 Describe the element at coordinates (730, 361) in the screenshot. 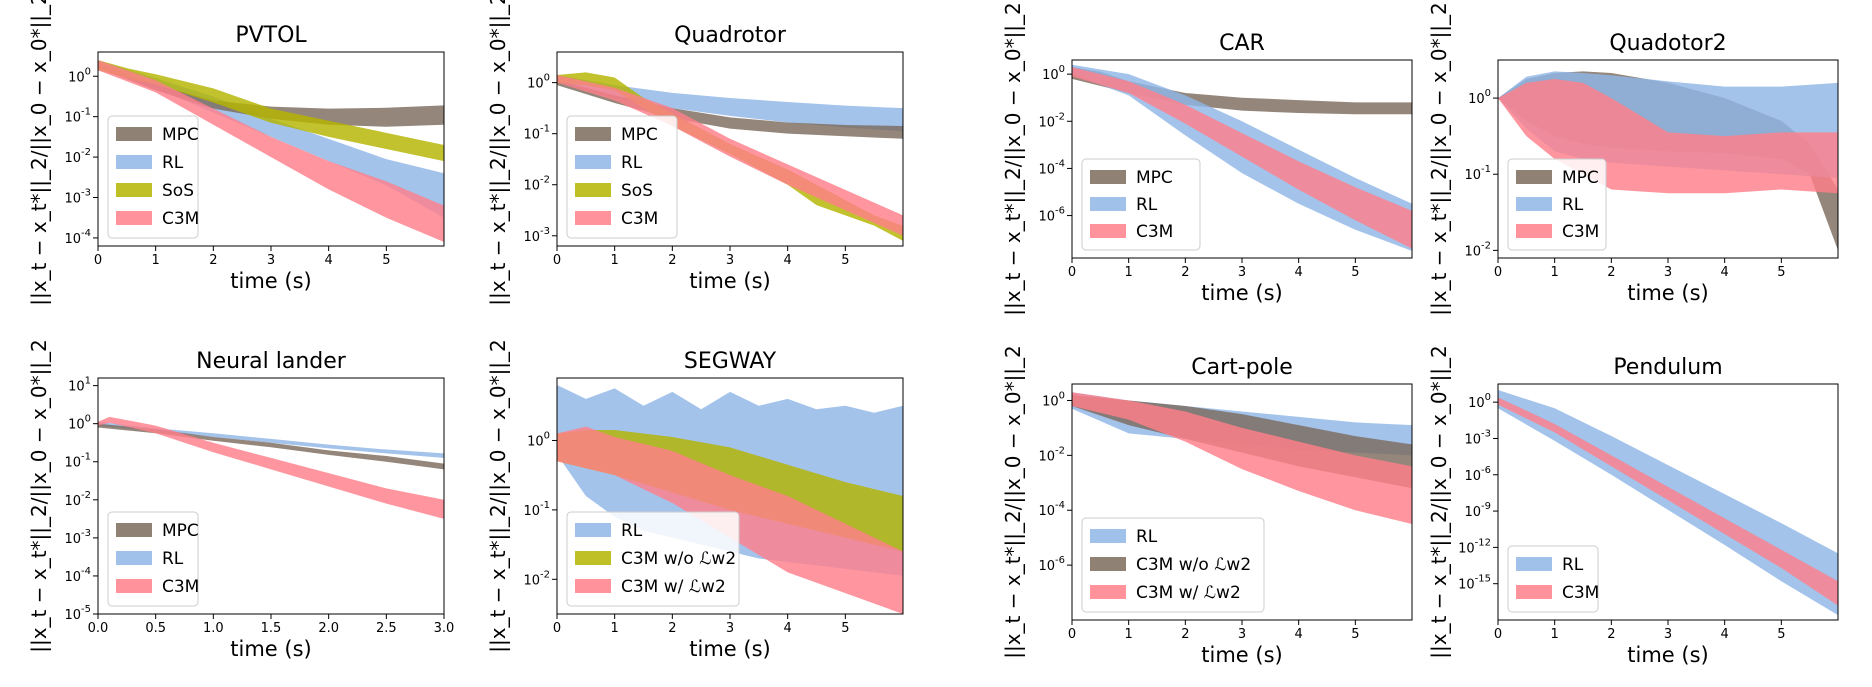

I see `chart-title: SEGWAY` at that location.